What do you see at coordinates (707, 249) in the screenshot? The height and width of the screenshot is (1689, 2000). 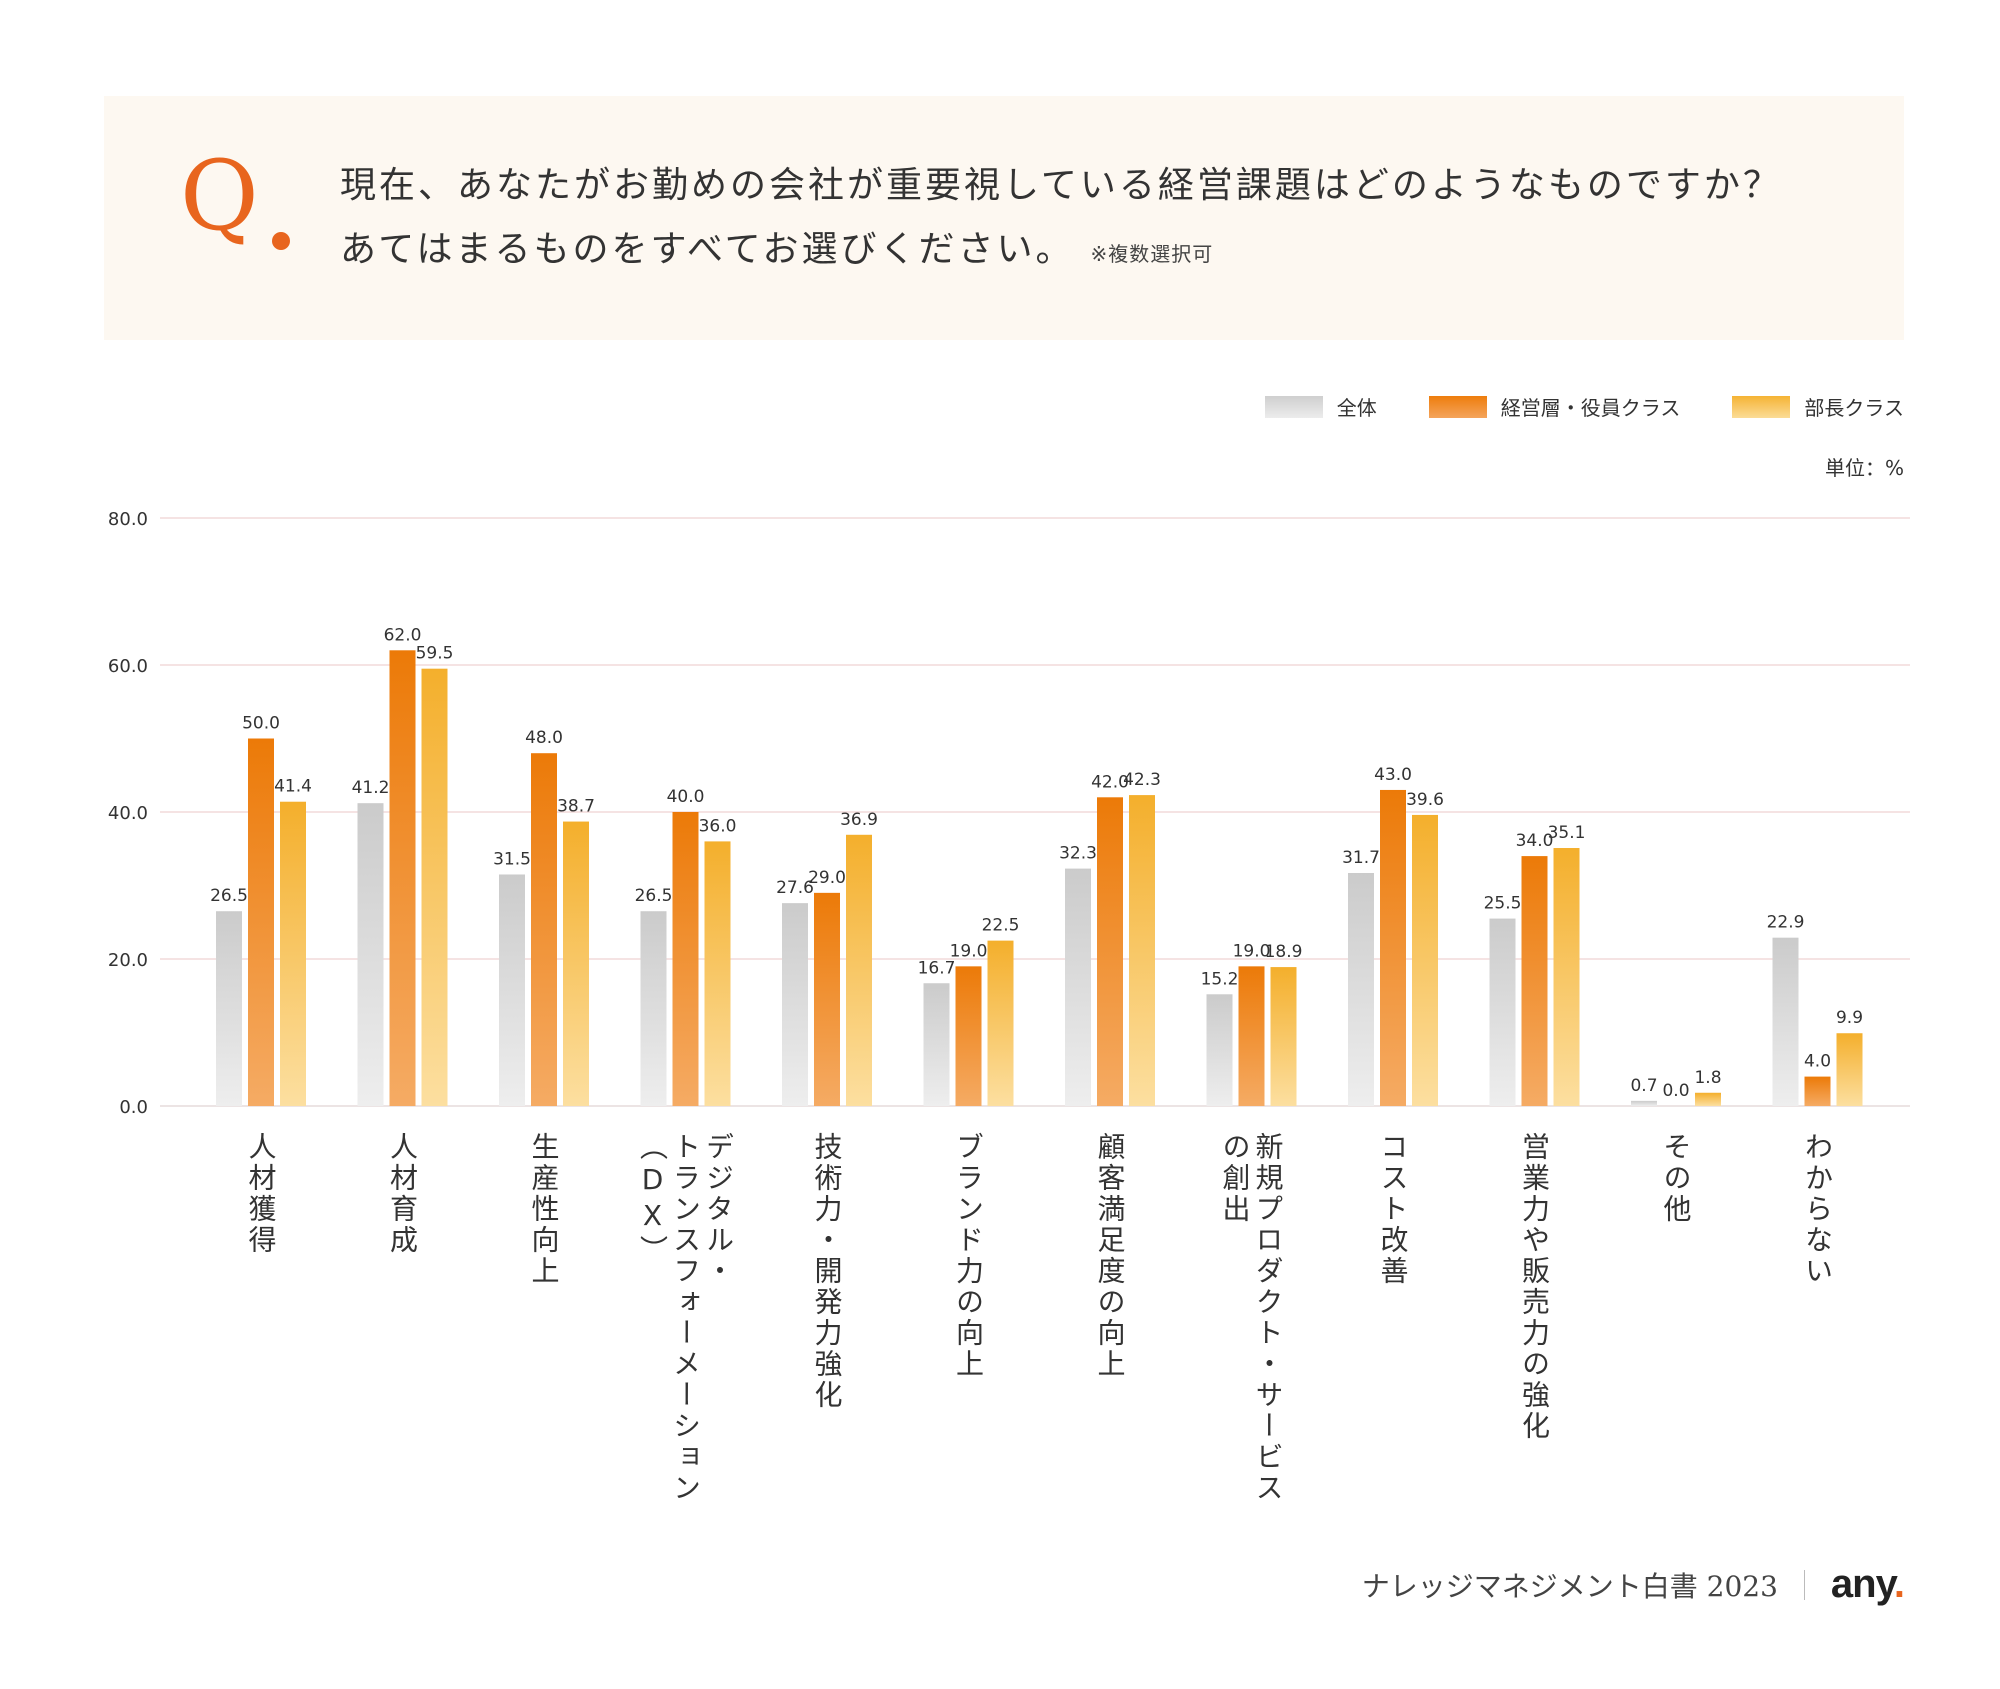 I see `question-line-2-text: あてはまるものをすべてお選びください。` at bounding box center [707, 249].